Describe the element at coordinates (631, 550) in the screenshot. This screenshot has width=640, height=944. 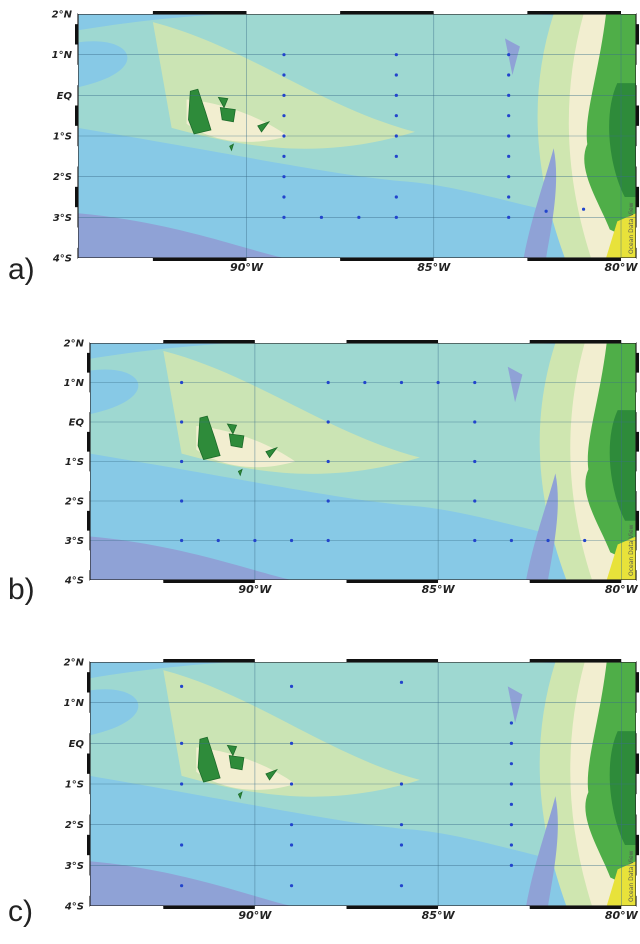
I see `credit-text: Ocean Data View` at that location.